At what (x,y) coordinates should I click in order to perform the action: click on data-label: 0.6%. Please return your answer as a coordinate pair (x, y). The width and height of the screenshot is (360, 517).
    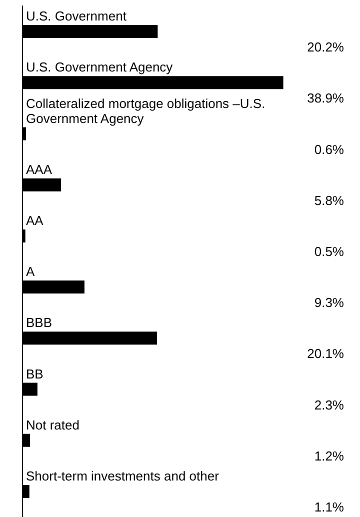
    Looking at the image, I should click on (329, 149).